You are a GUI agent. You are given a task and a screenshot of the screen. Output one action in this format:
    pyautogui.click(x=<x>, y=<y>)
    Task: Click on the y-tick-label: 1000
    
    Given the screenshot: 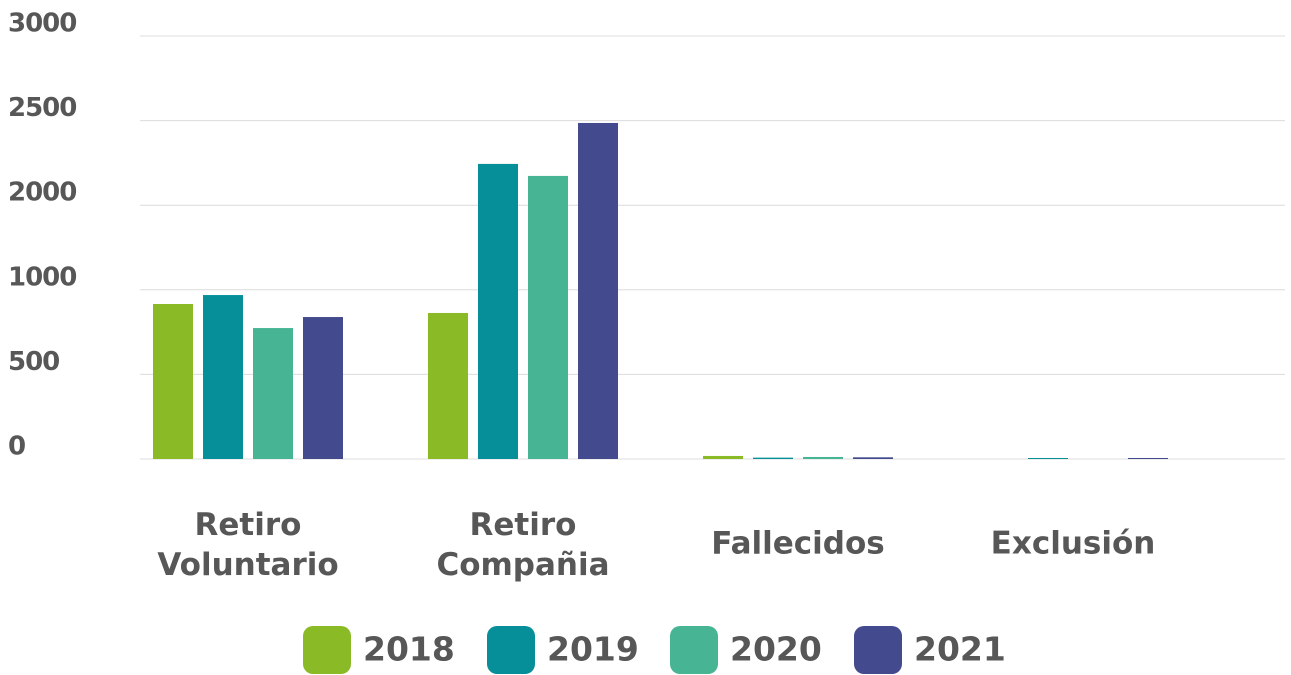 What is the action you would take?
    pyautogui.click(x=42, y=277)
    